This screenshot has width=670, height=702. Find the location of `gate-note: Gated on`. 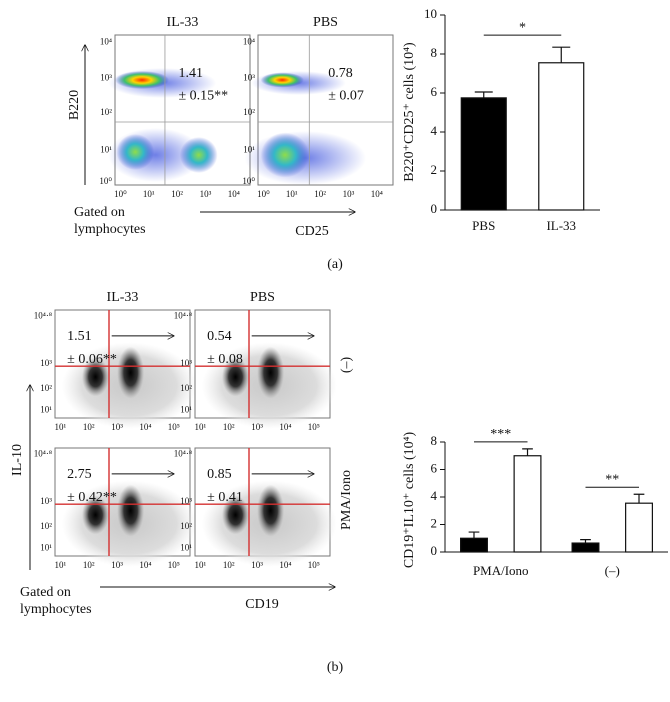

gate-note: Gated on is located at coordinates (45, 592).